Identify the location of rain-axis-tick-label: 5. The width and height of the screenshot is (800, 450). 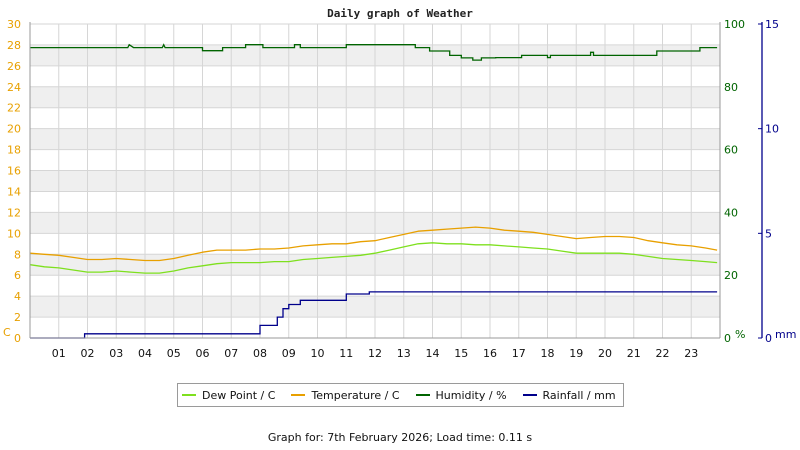
(768, 233).